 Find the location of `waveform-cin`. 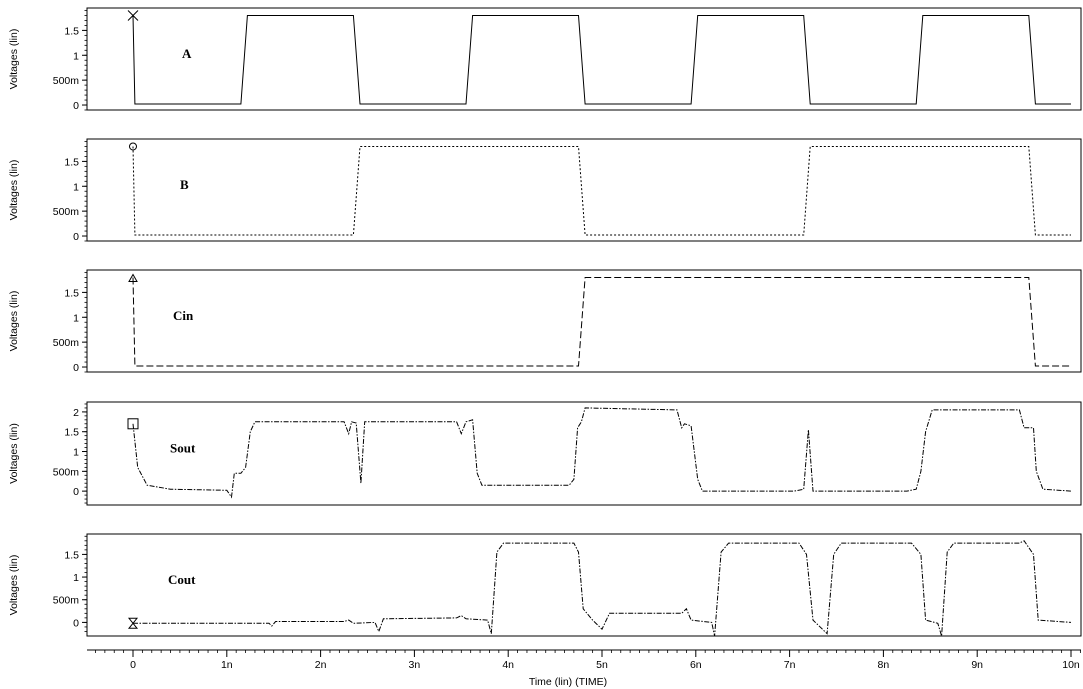

waveform-cin is located at coordinates (601, 322).